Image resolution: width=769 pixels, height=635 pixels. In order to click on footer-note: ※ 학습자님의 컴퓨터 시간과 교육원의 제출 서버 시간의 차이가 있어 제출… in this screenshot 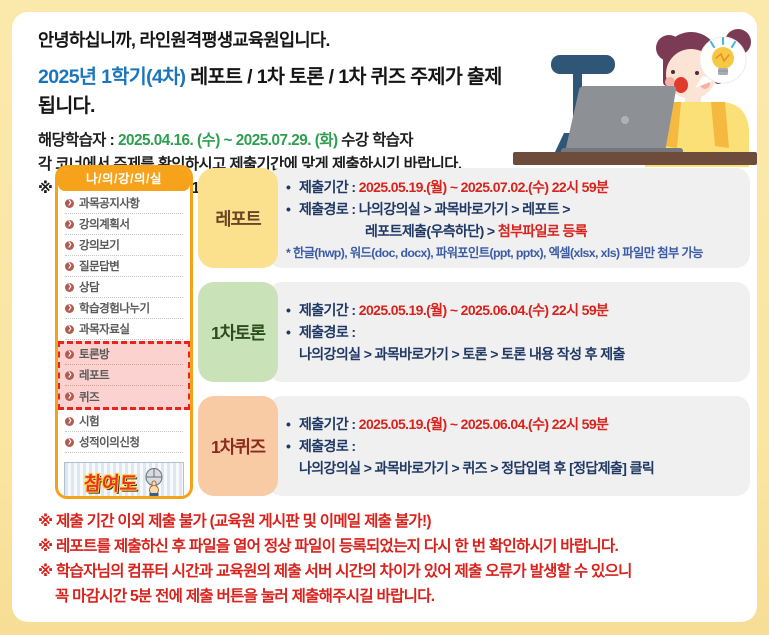, I will do `click(335, 571)`.